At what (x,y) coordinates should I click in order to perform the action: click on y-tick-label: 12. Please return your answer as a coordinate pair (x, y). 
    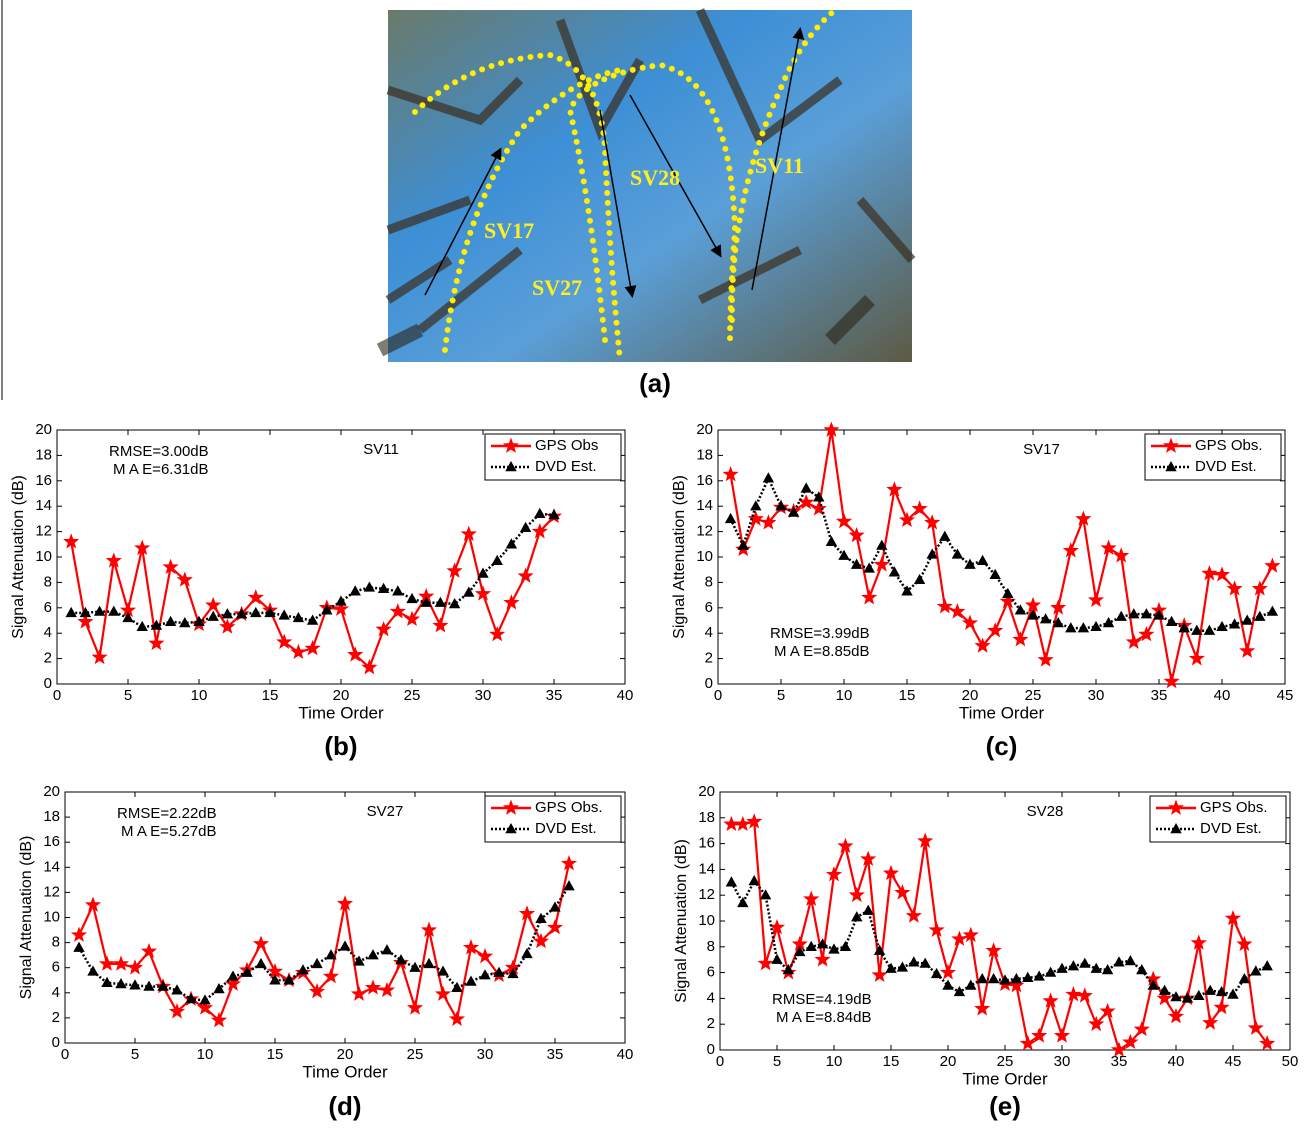
    Looking at the image, I should click on (706, 894).